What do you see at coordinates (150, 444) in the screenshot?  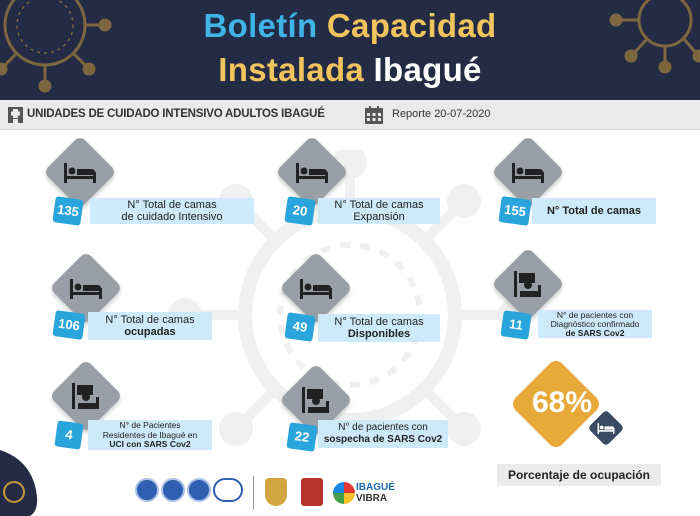 I see `stat-label-line3: UCI con SARS Cov2` at bounding box center [150, 444].